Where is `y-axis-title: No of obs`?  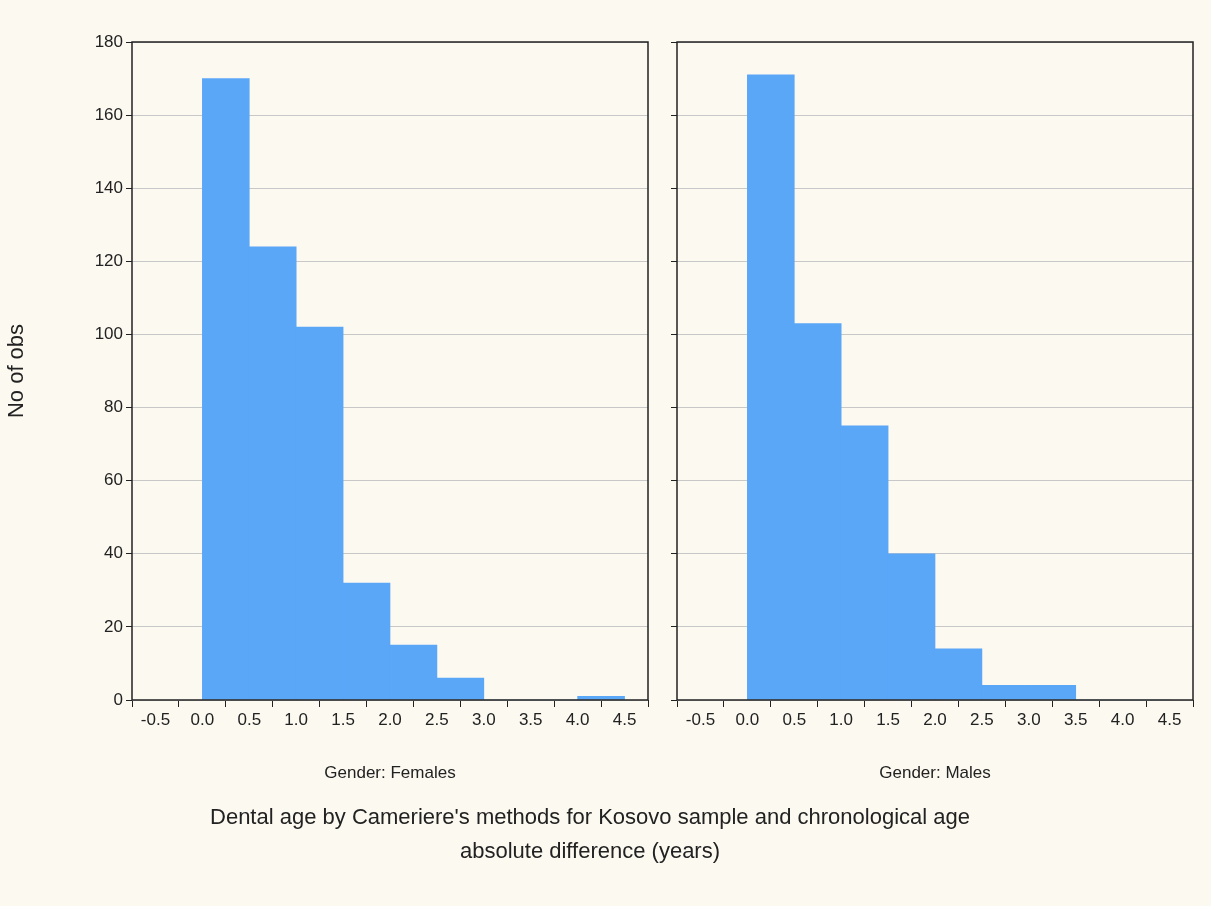
y-axis-title: No of obs is located at coordinates (16, 371).